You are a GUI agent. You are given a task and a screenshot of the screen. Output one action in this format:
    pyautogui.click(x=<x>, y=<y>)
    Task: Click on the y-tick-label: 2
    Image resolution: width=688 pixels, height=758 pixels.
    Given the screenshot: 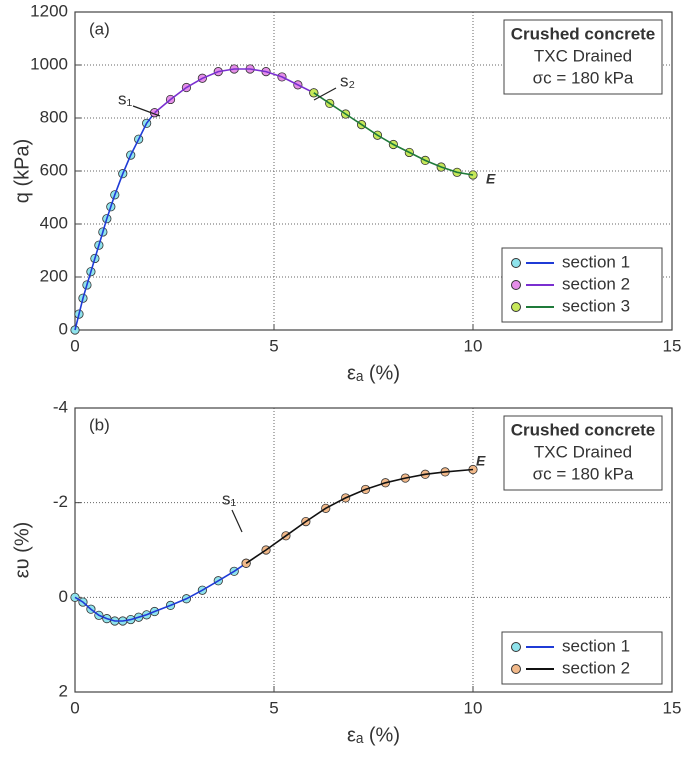 What is the action you would take?
    pyautogui.click(x=63, y=690)
    